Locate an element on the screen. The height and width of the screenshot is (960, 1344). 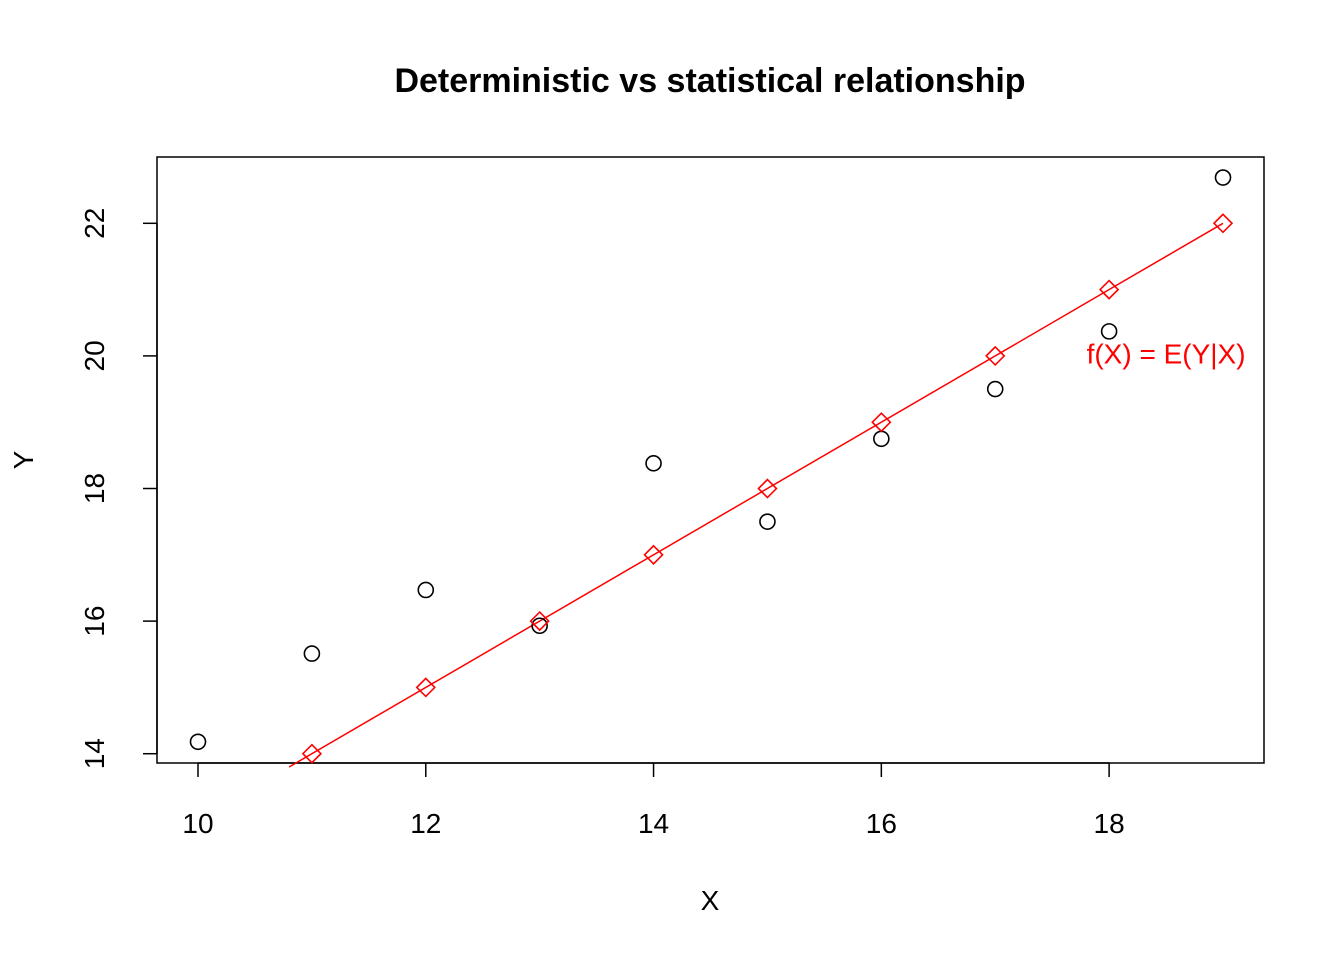
x-tick-label: 16 is located at coordinates (881, 823).